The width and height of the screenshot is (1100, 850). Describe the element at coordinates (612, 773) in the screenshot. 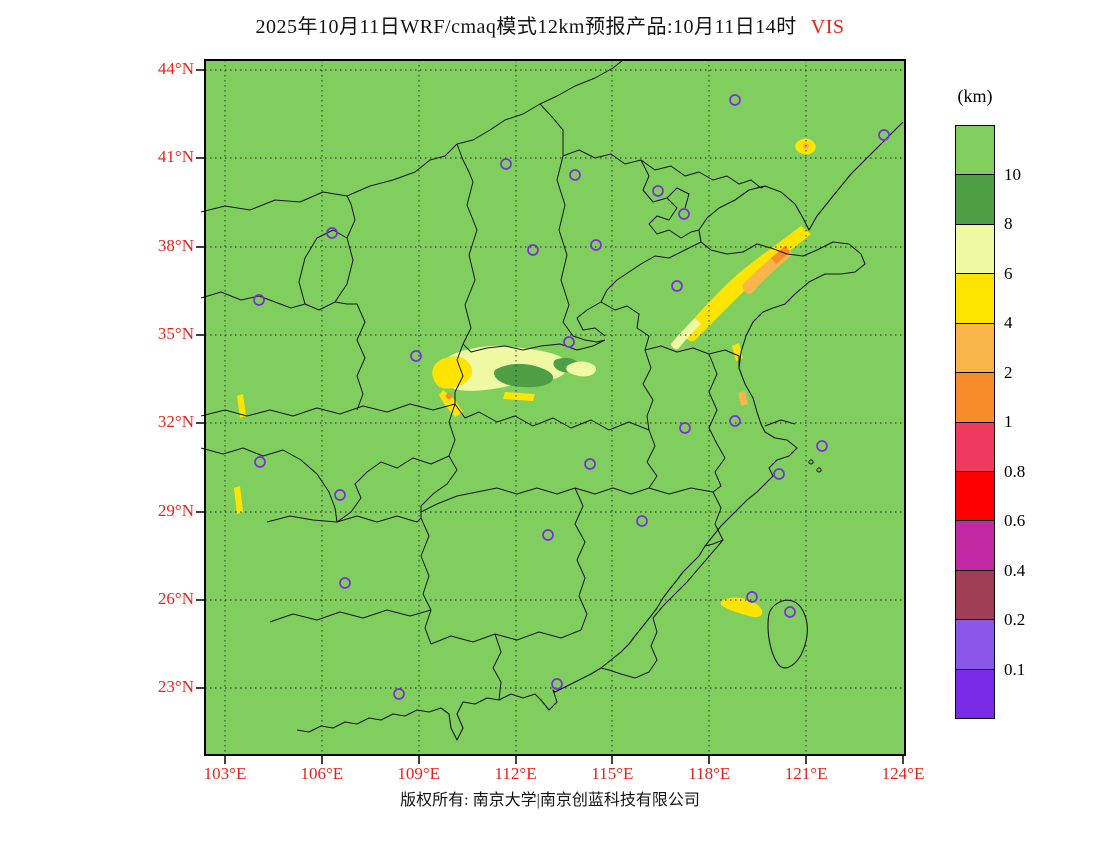

I see `longitude-label: 115°E` at that location.